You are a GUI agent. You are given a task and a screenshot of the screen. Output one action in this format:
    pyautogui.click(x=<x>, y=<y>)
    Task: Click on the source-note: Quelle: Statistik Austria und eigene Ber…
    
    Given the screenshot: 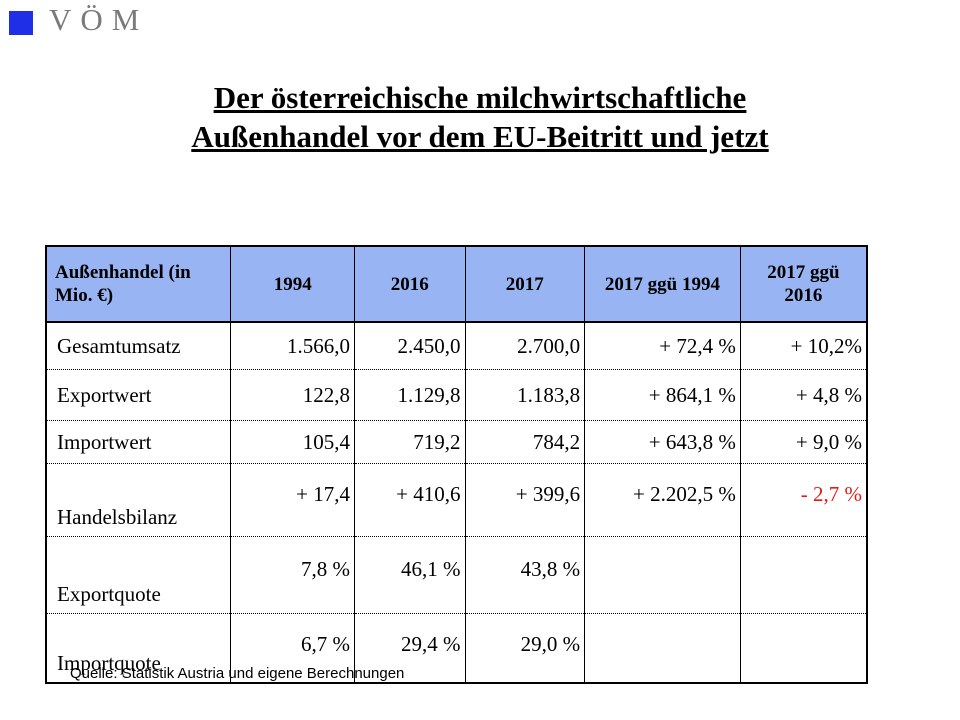 What is the action you would take?
    pyautogui.click(x=237, y=673)
    